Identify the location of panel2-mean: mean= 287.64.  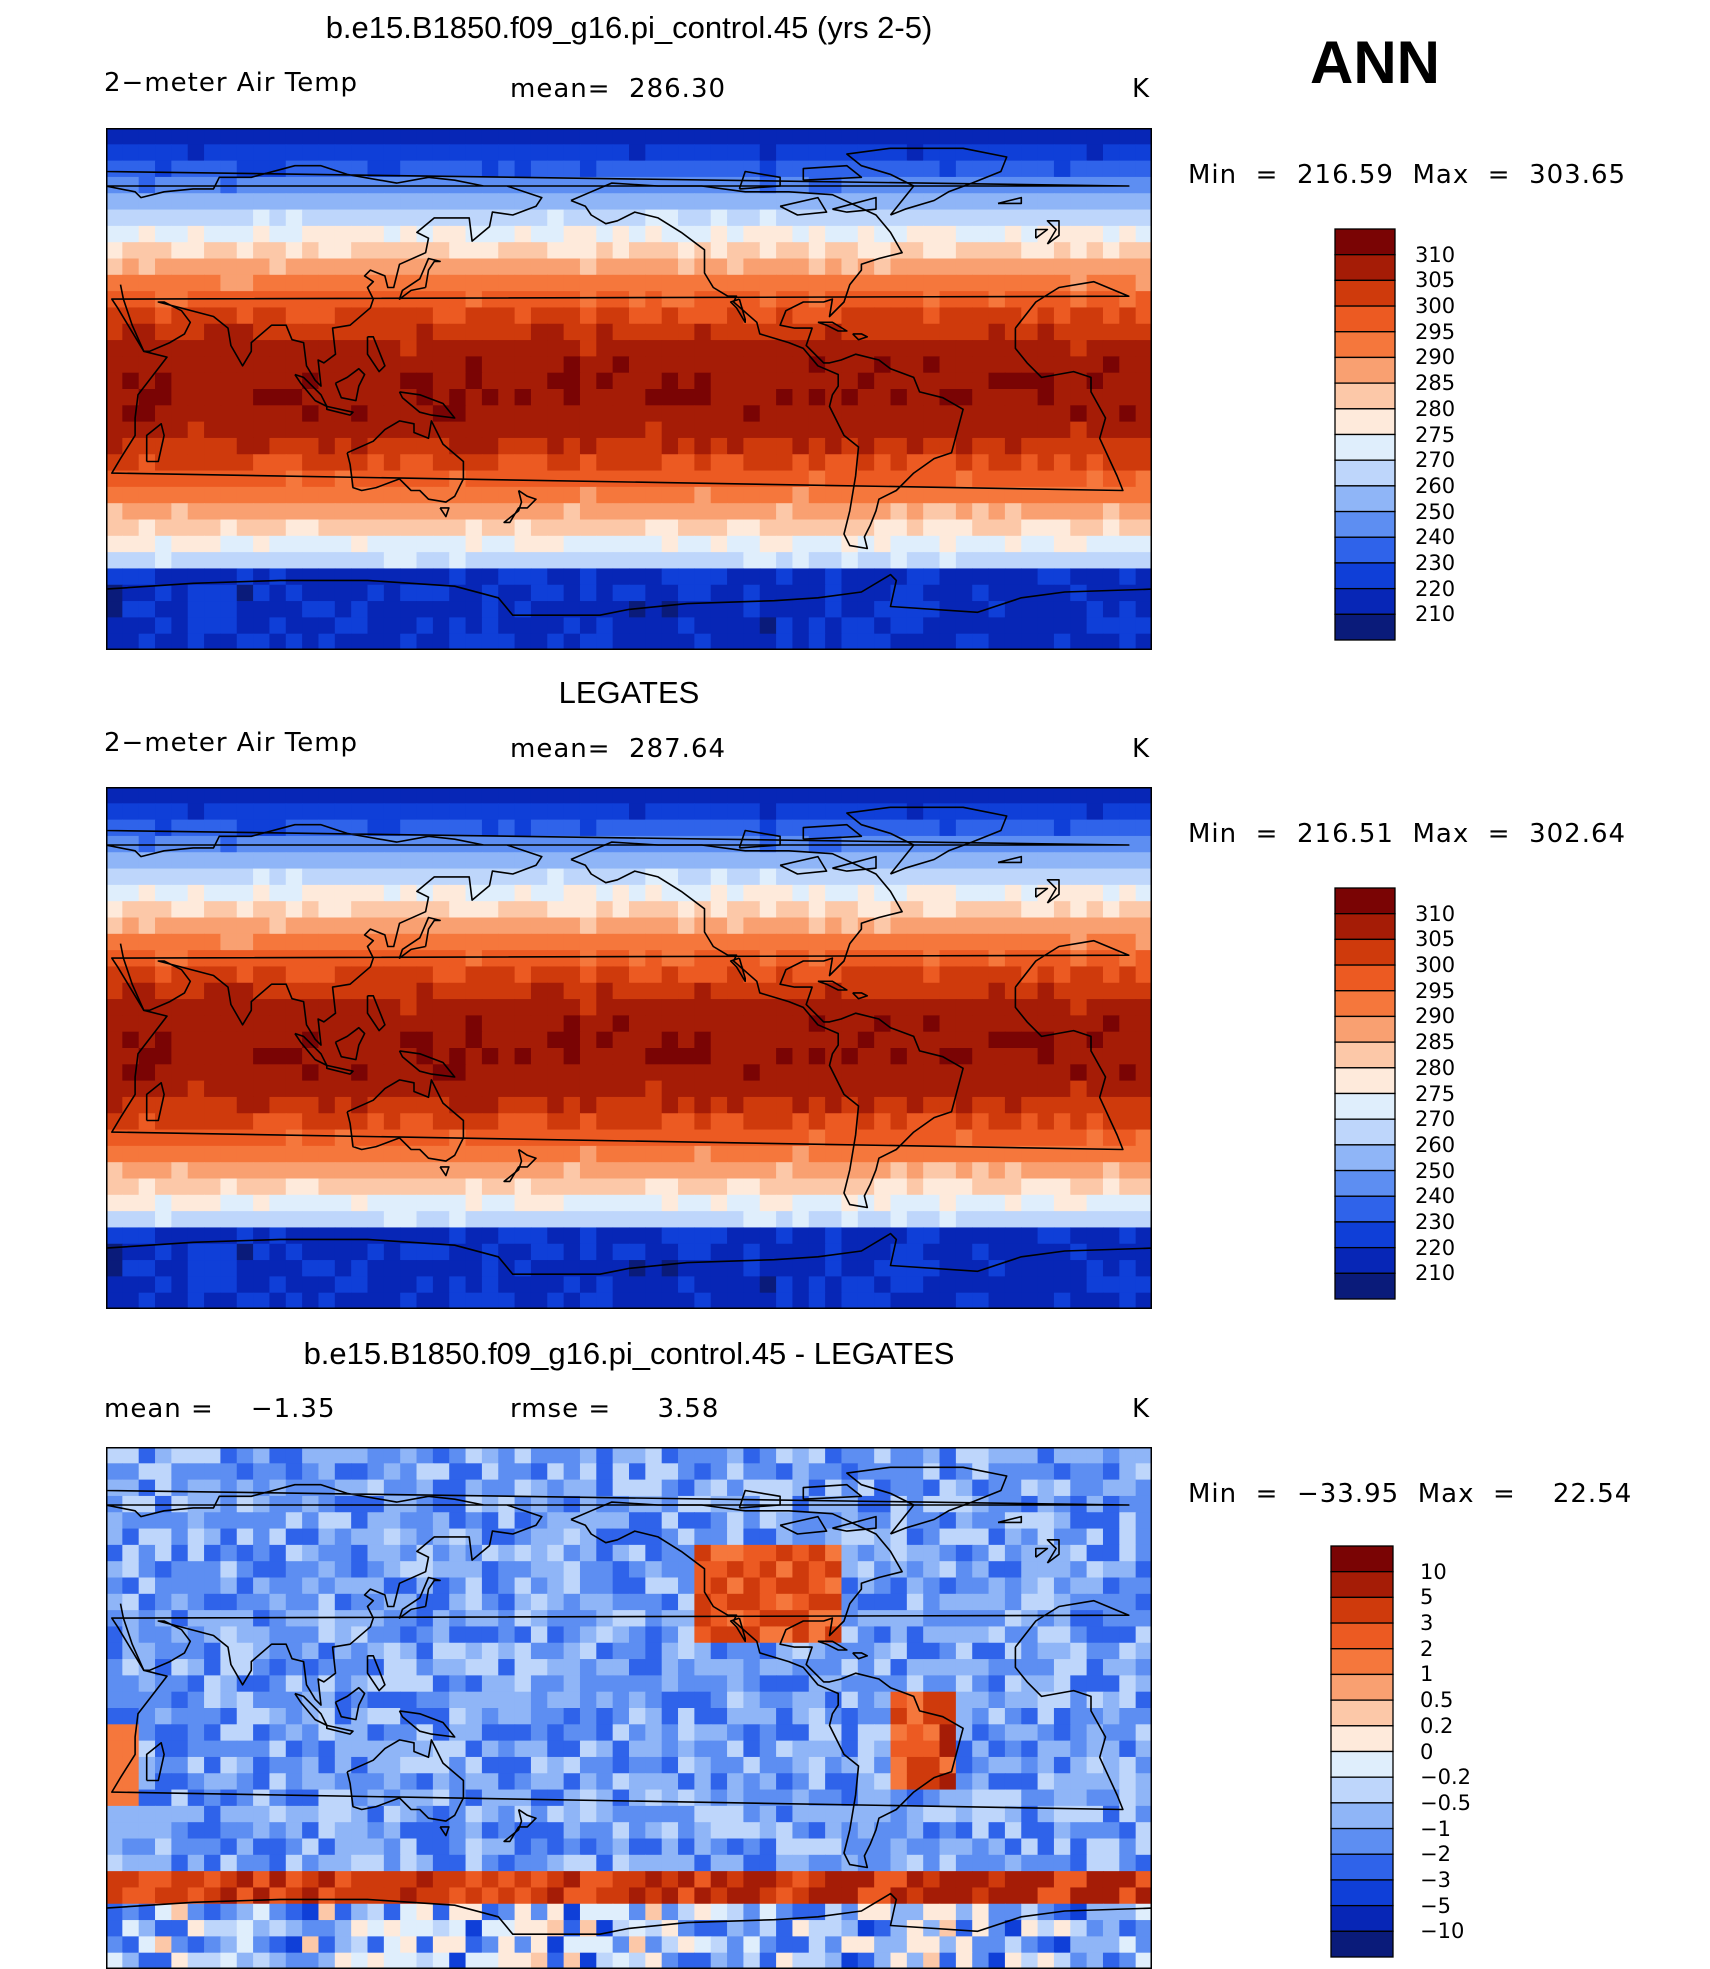
(618, 749).